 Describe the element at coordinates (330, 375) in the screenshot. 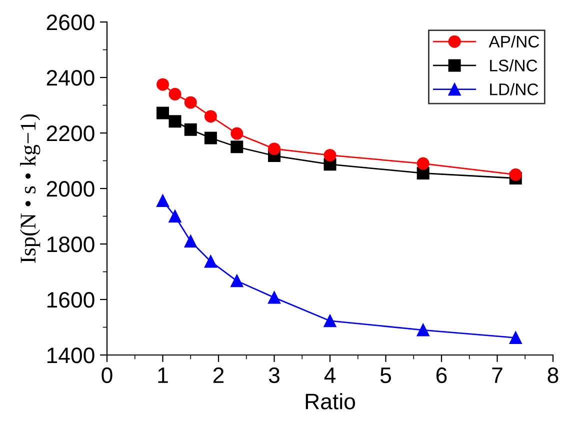

I see `x-tick-label: 4` at that location.